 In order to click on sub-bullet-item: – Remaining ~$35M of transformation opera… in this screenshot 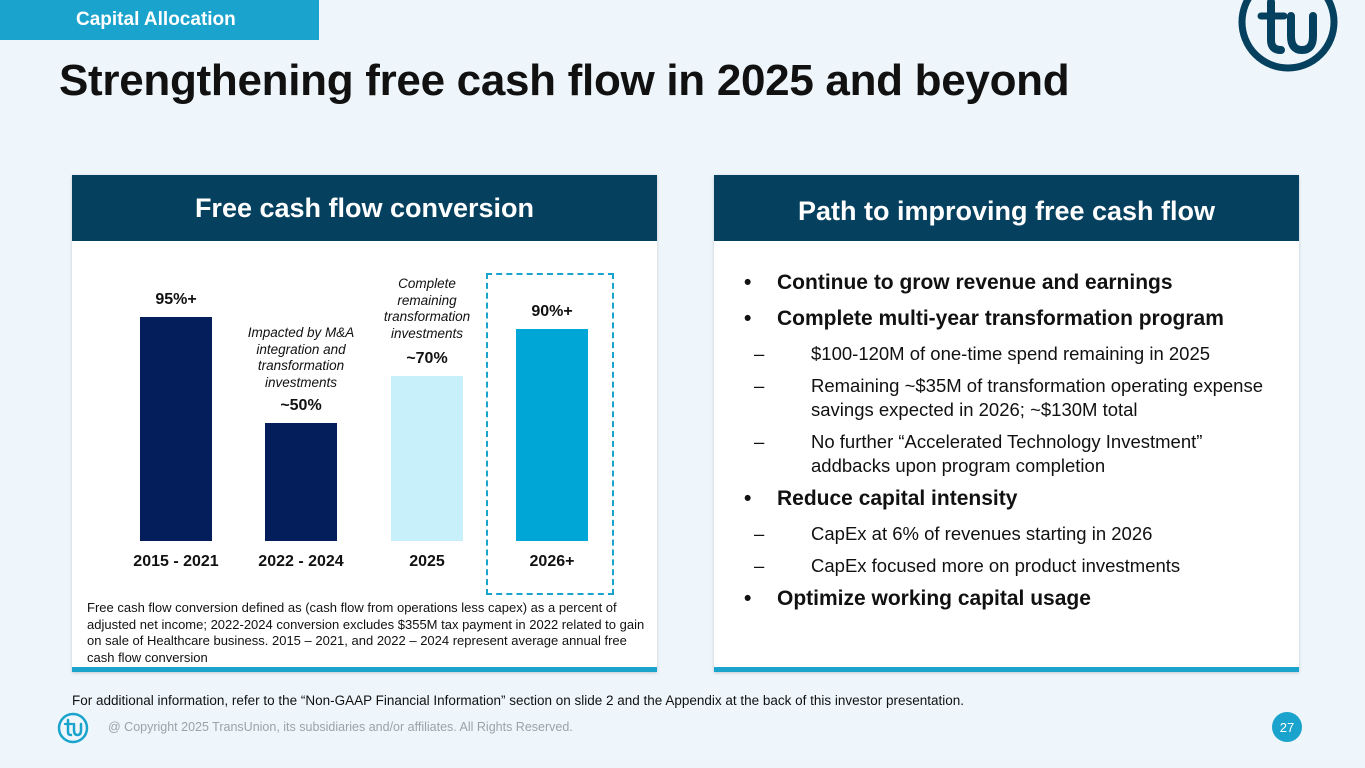, I will do `click(1008, 397)`.